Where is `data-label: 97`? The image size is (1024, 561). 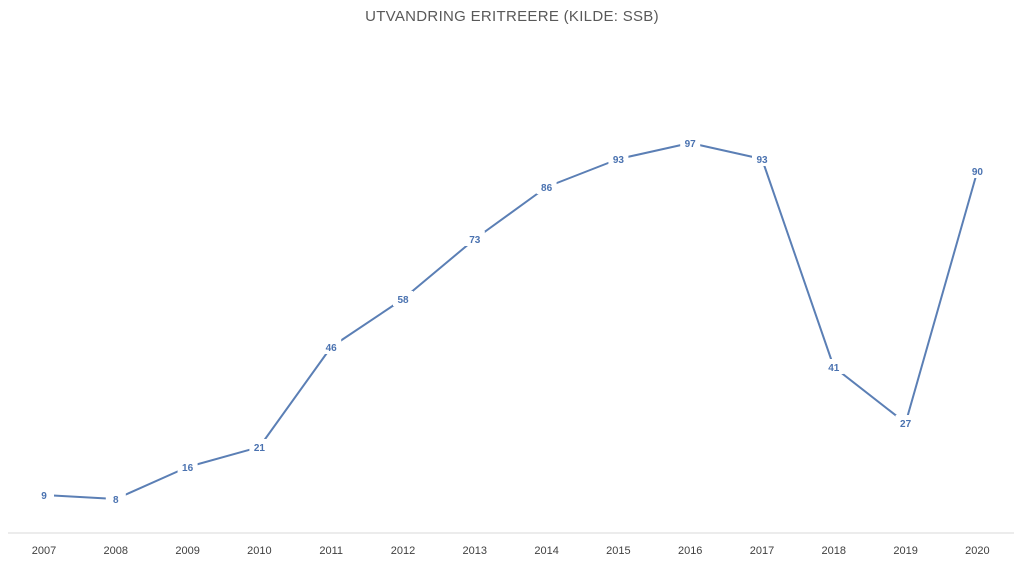
data-label: 97 is located at coordinates (691, 144).